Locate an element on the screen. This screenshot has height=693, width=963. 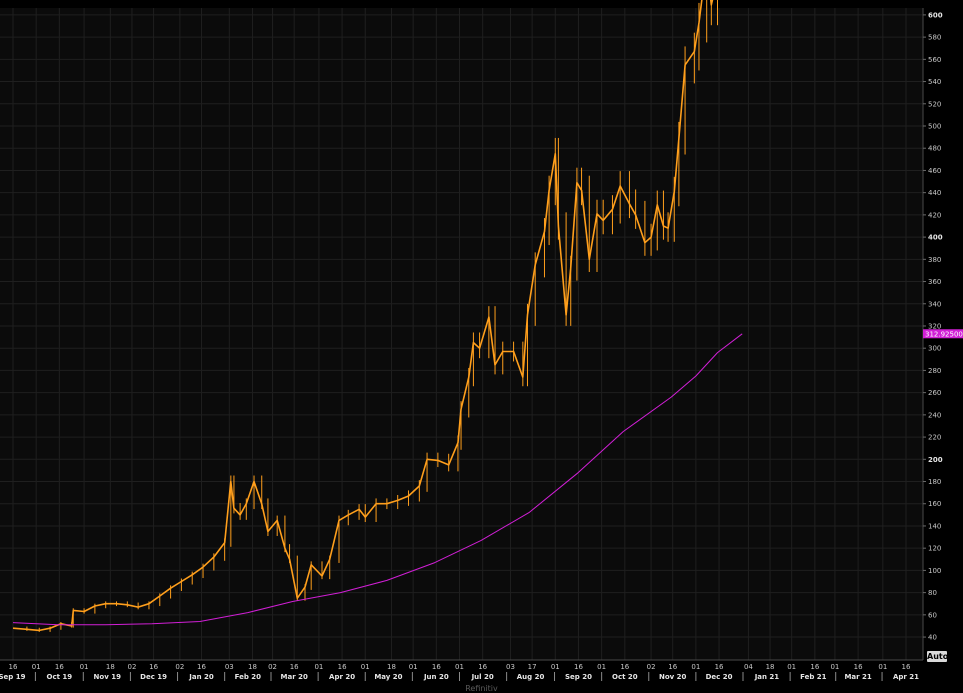
y-tick-label: 260 is located at coordinates (934, 393).